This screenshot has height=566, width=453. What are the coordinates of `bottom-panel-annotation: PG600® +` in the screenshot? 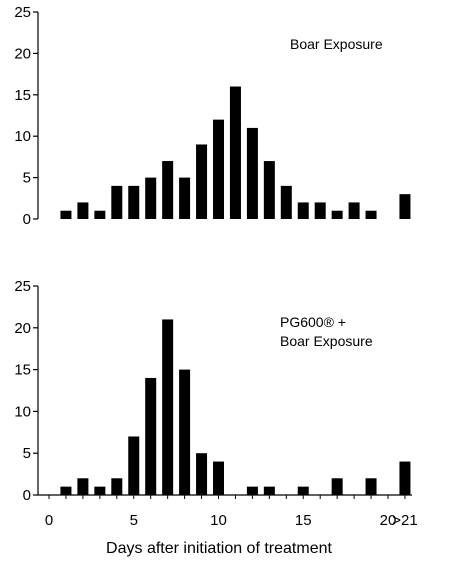 It's located at (313, 322).